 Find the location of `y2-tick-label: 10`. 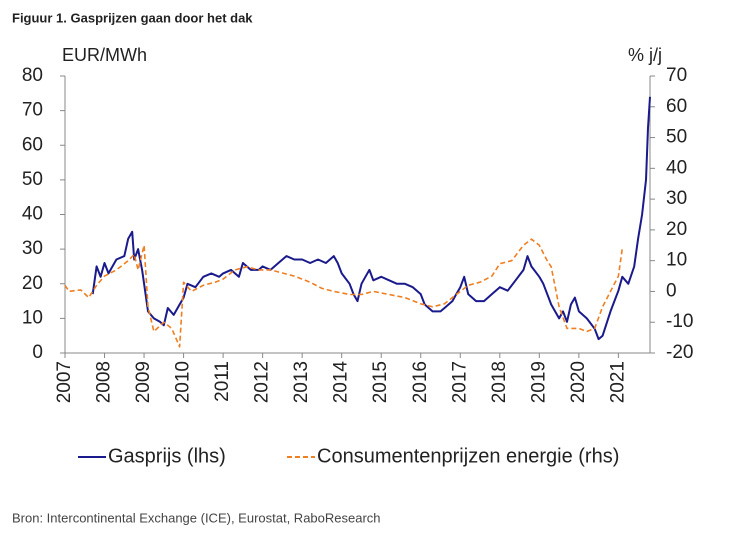

y2-tick-label: 10 is located at coordinates (676, 260).